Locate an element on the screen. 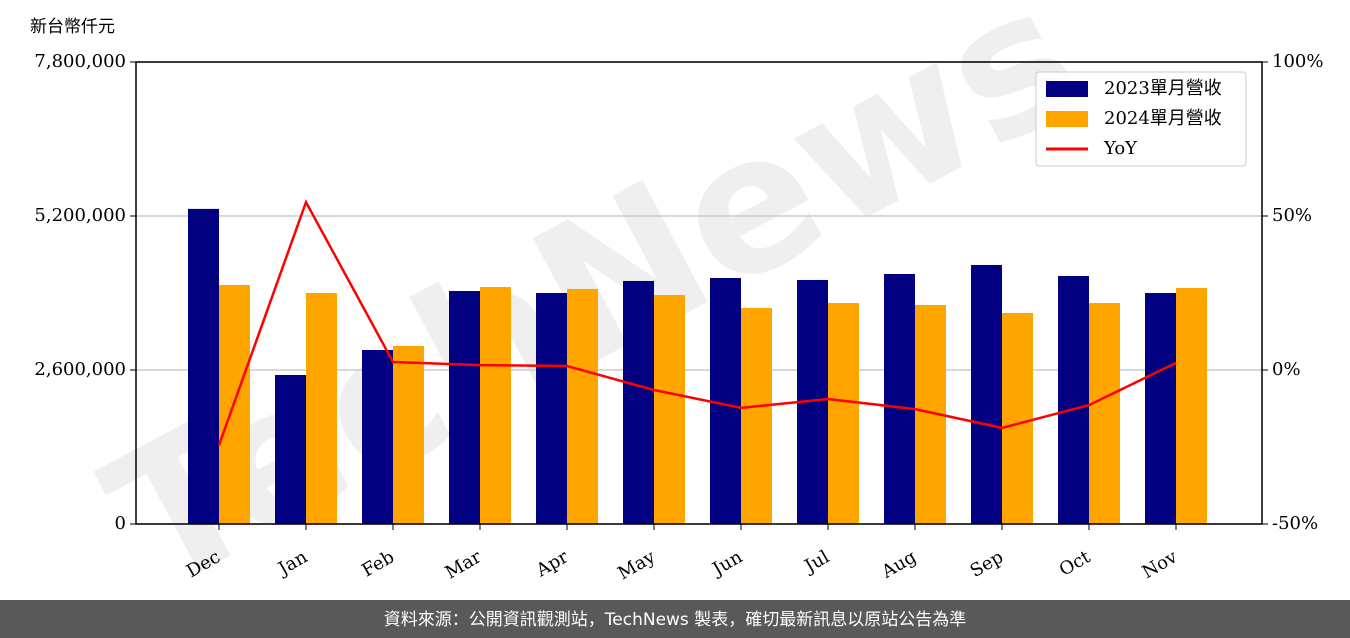 The image size is (1350, 638). legend-box is located at coordinates (1141, 119).